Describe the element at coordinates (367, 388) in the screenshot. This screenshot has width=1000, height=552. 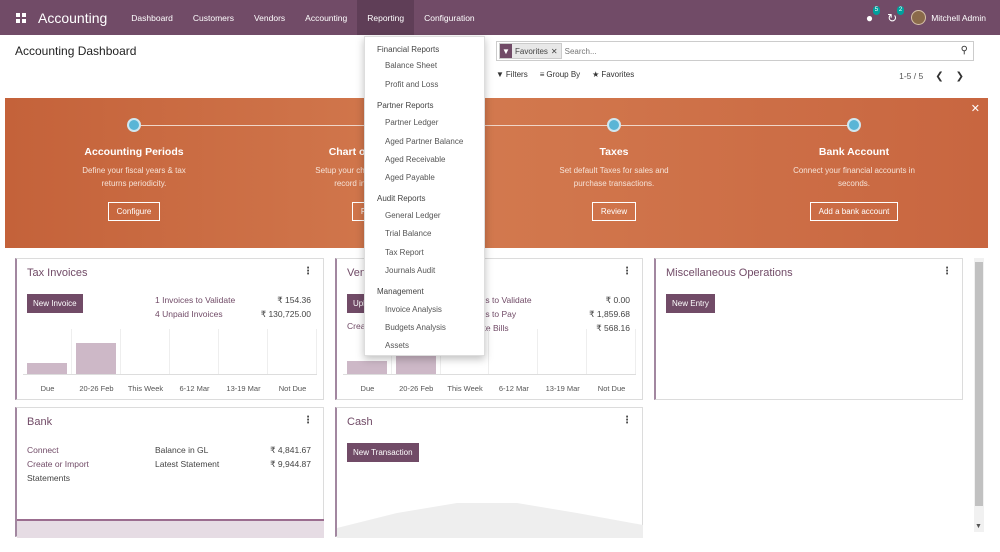
I see `chart-x-label: Due` at that location.